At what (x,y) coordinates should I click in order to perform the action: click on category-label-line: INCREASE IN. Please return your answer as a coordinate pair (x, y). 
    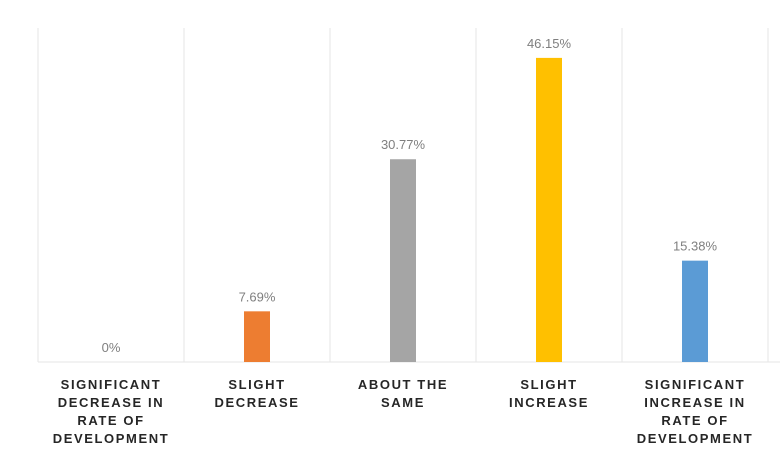
    Looking at the image, I should click on (695, 402).